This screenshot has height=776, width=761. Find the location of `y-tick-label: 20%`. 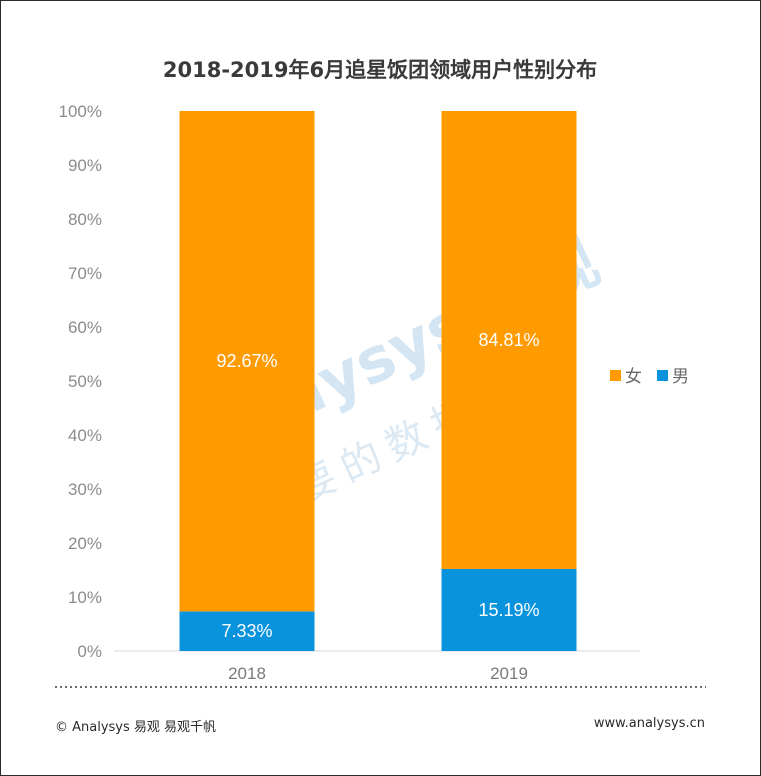

y-tick-label: 20% is located at coordinates (85, 543).